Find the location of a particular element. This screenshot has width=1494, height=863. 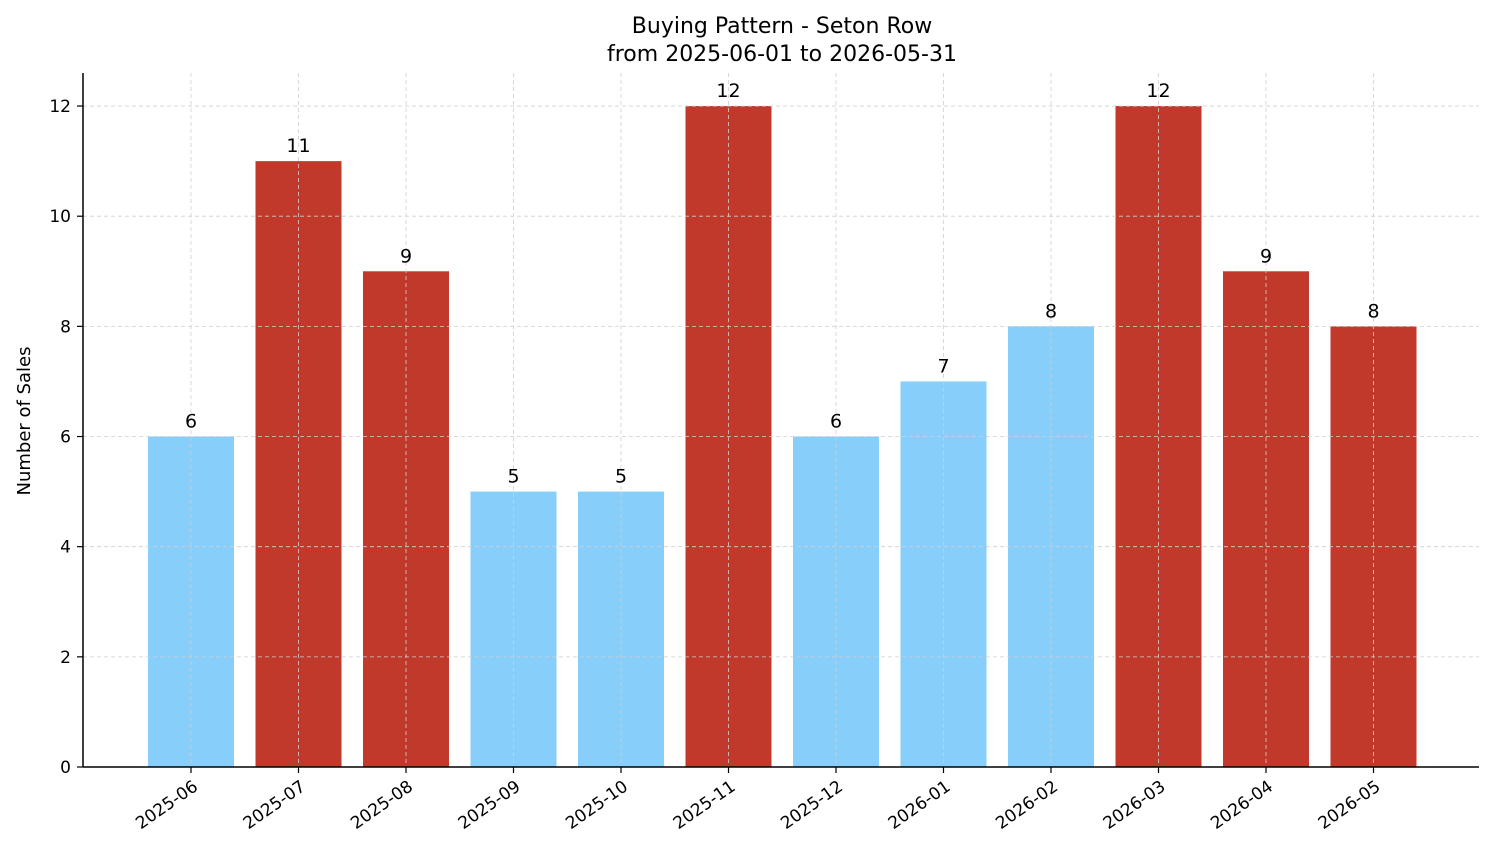

chart-subtitle: from 2025-06-01 to 2026-05-31 is located at coordinates (782, 54).